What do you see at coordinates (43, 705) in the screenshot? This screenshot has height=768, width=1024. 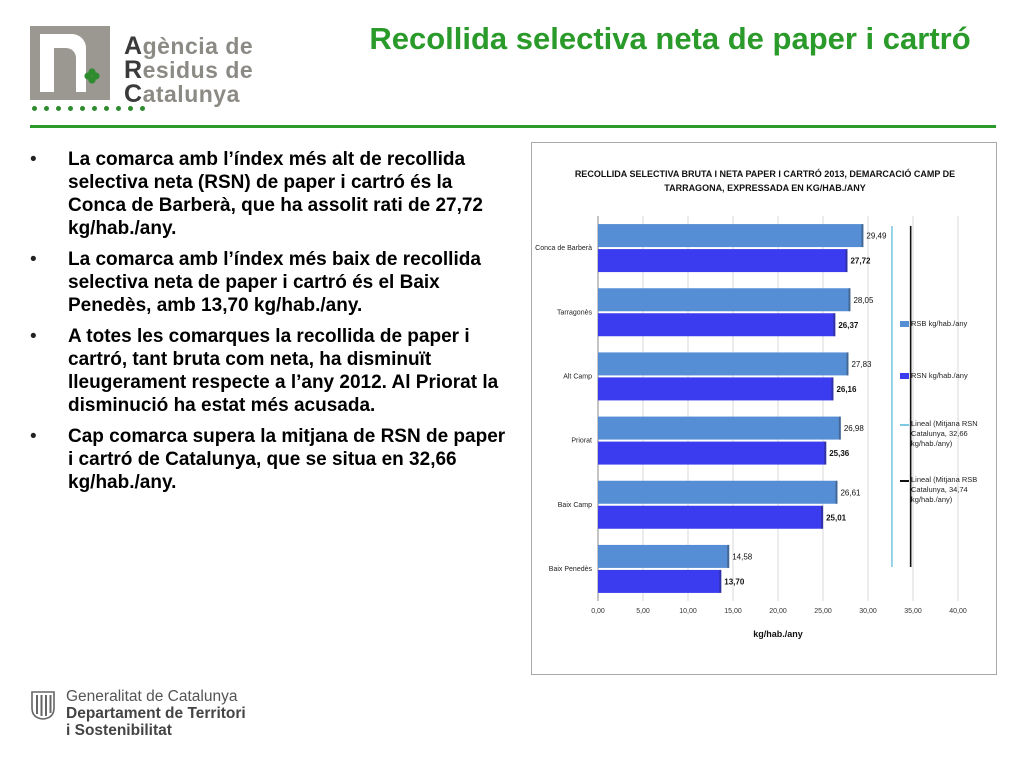 I see `generalitat-icon` at bounding box center [43, 705].